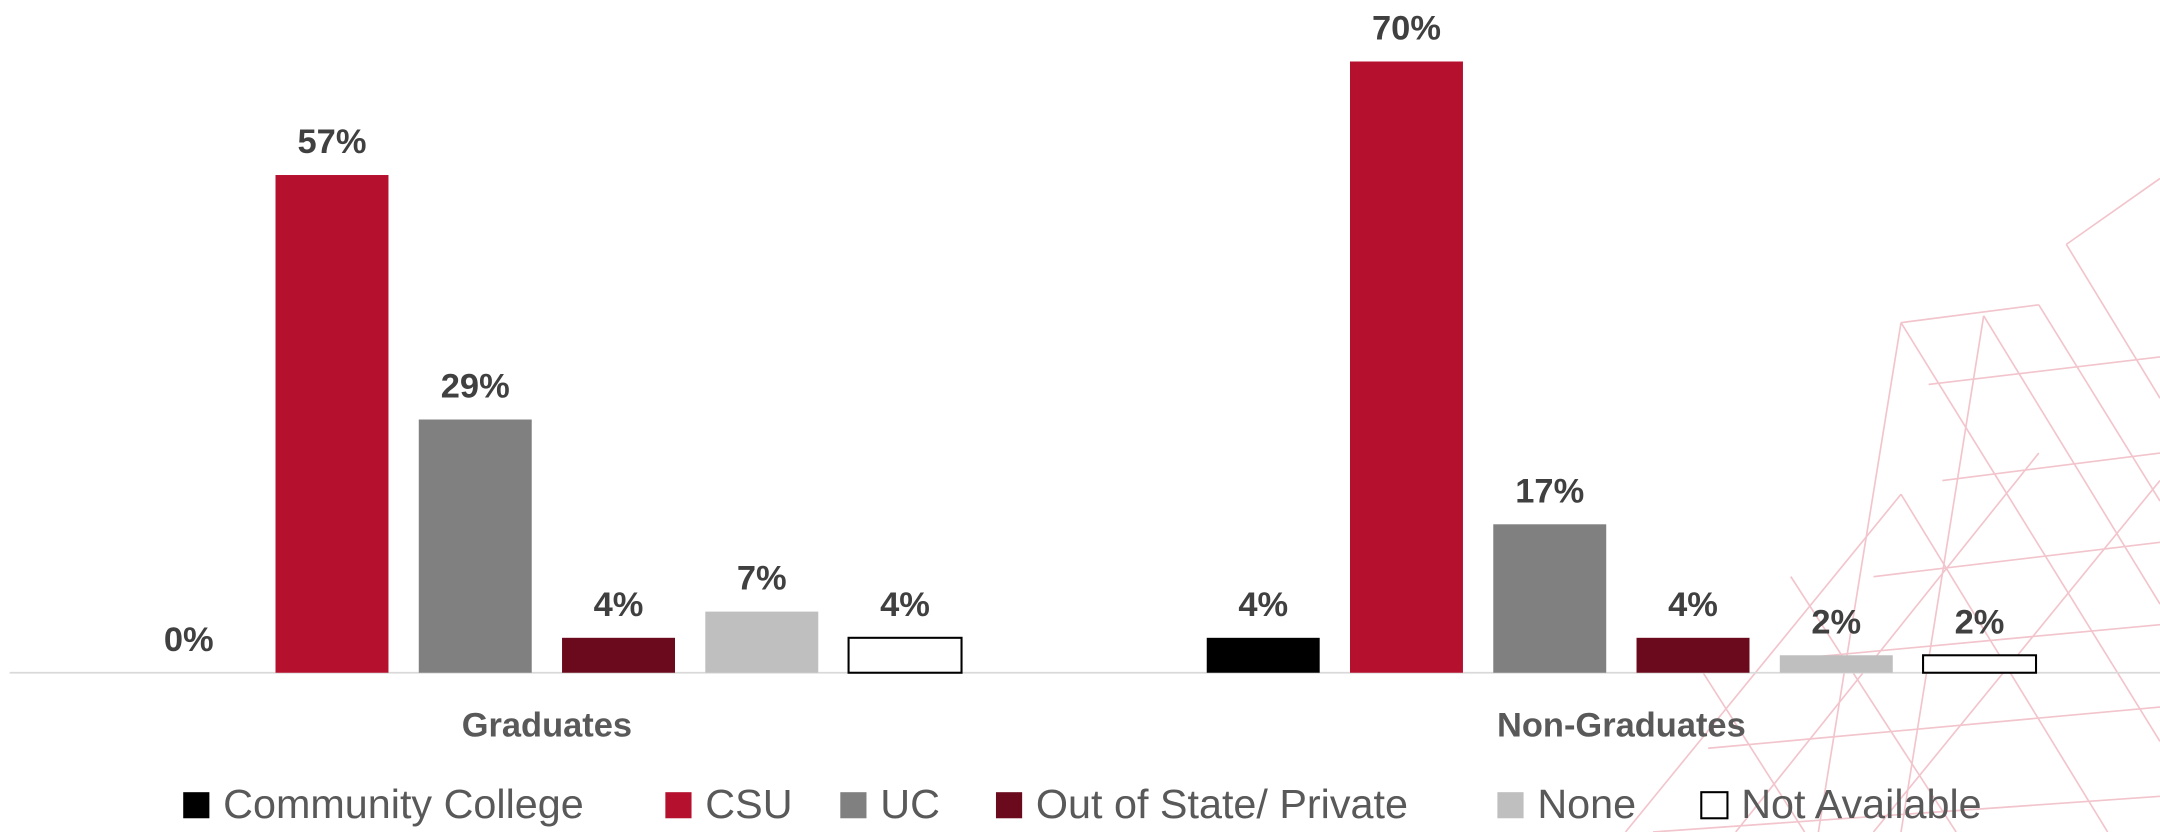 This screenshot has width=2160, height=832. Describe the element at coordinates (910, 804) in the screenshot. I see `legend-label: UC` at that location.